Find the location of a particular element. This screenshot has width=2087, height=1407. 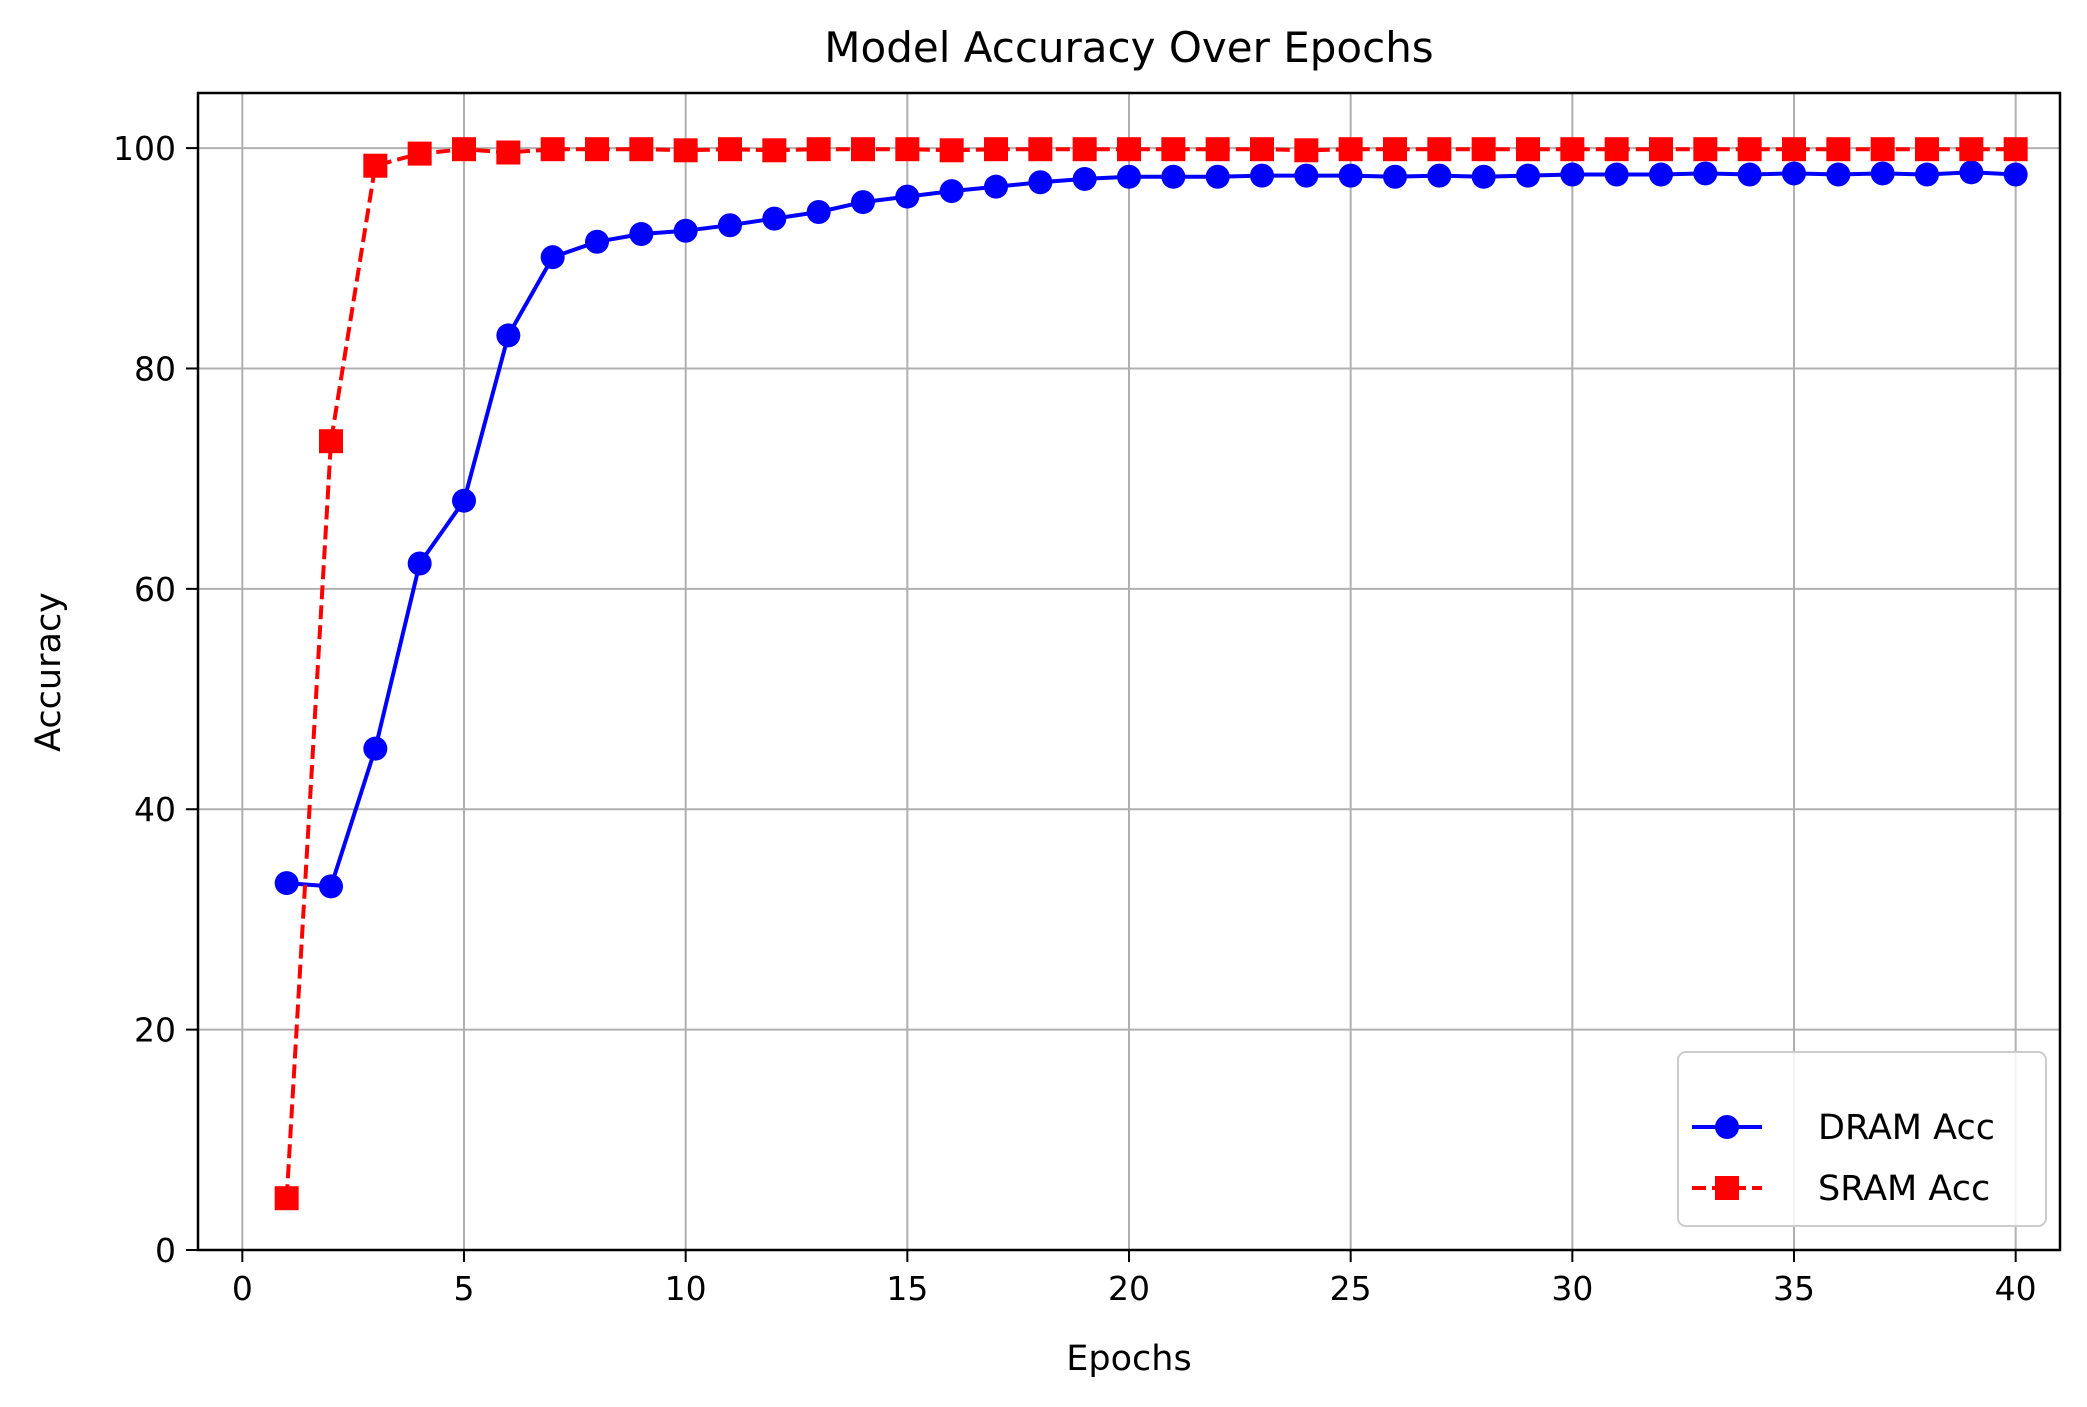

x-axis-label: Epochs is located at coordinates (1128, 1359).